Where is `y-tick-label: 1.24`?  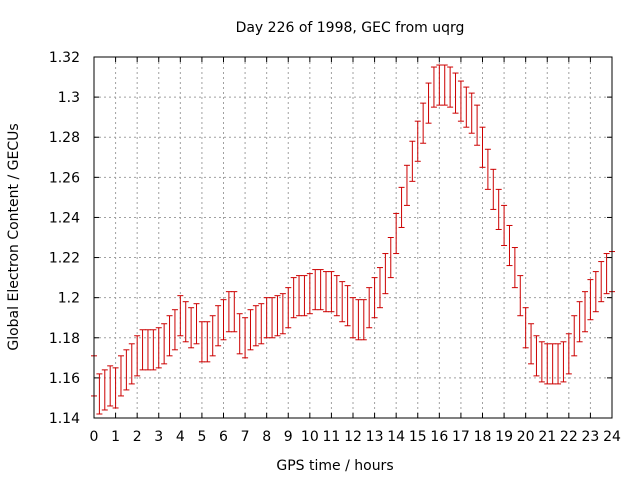
y-tick-label: 1.24 is located at coordinates (64, 218).